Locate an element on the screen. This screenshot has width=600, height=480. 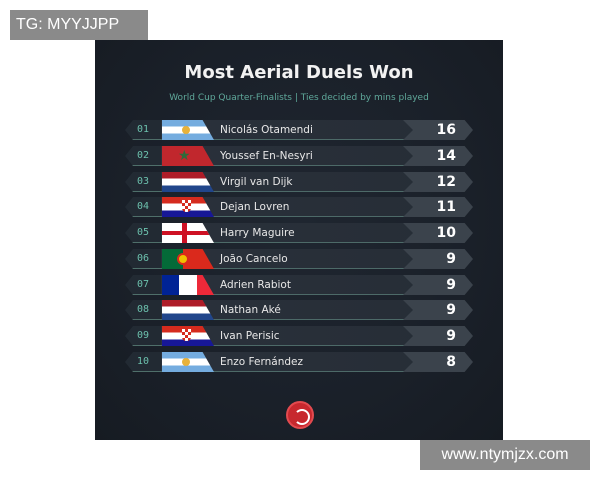
table-row: 08 Nathan Aké 9 is located at coordinates (299, 310).